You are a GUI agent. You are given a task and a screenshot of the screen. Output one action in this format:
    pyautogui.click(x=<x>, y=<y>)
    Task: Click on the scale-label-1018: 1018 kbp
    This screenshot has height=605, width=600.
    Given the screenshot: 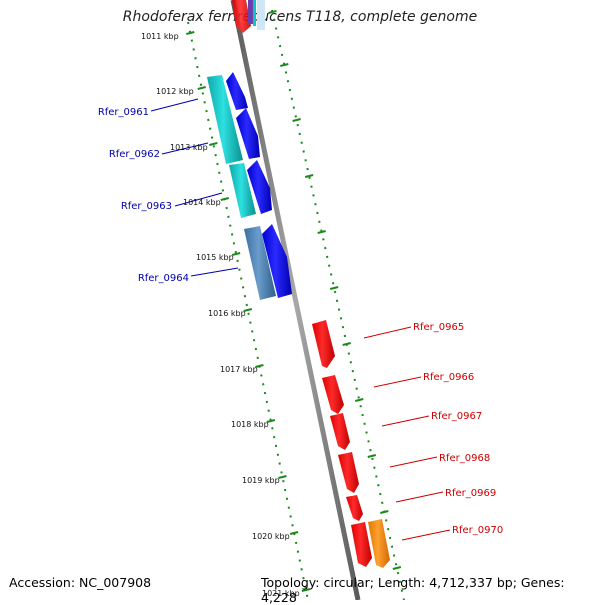 What is the action you would take?
    pyautogui.click(x=250, y=424)
    